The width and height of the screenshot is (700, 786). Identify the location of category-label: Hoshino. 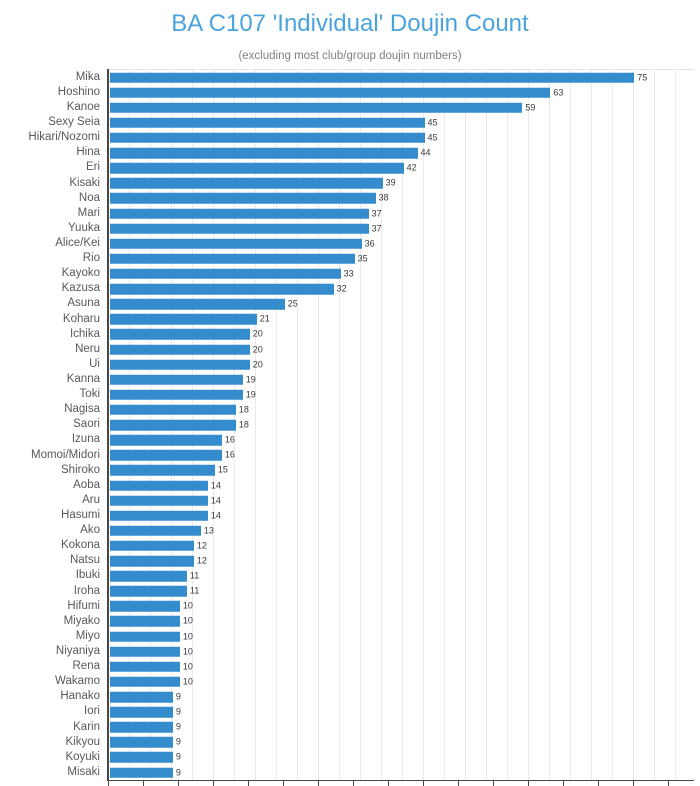
(78, 91).